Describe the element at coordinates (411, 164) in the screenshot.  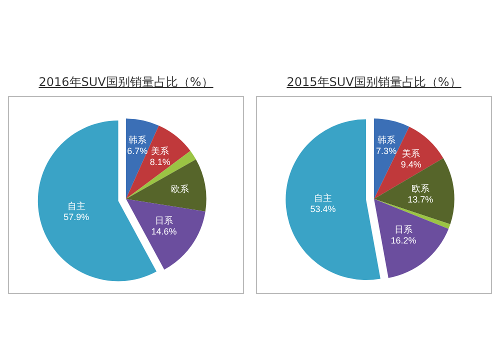
I see `data-label: 9.4%` at that location.